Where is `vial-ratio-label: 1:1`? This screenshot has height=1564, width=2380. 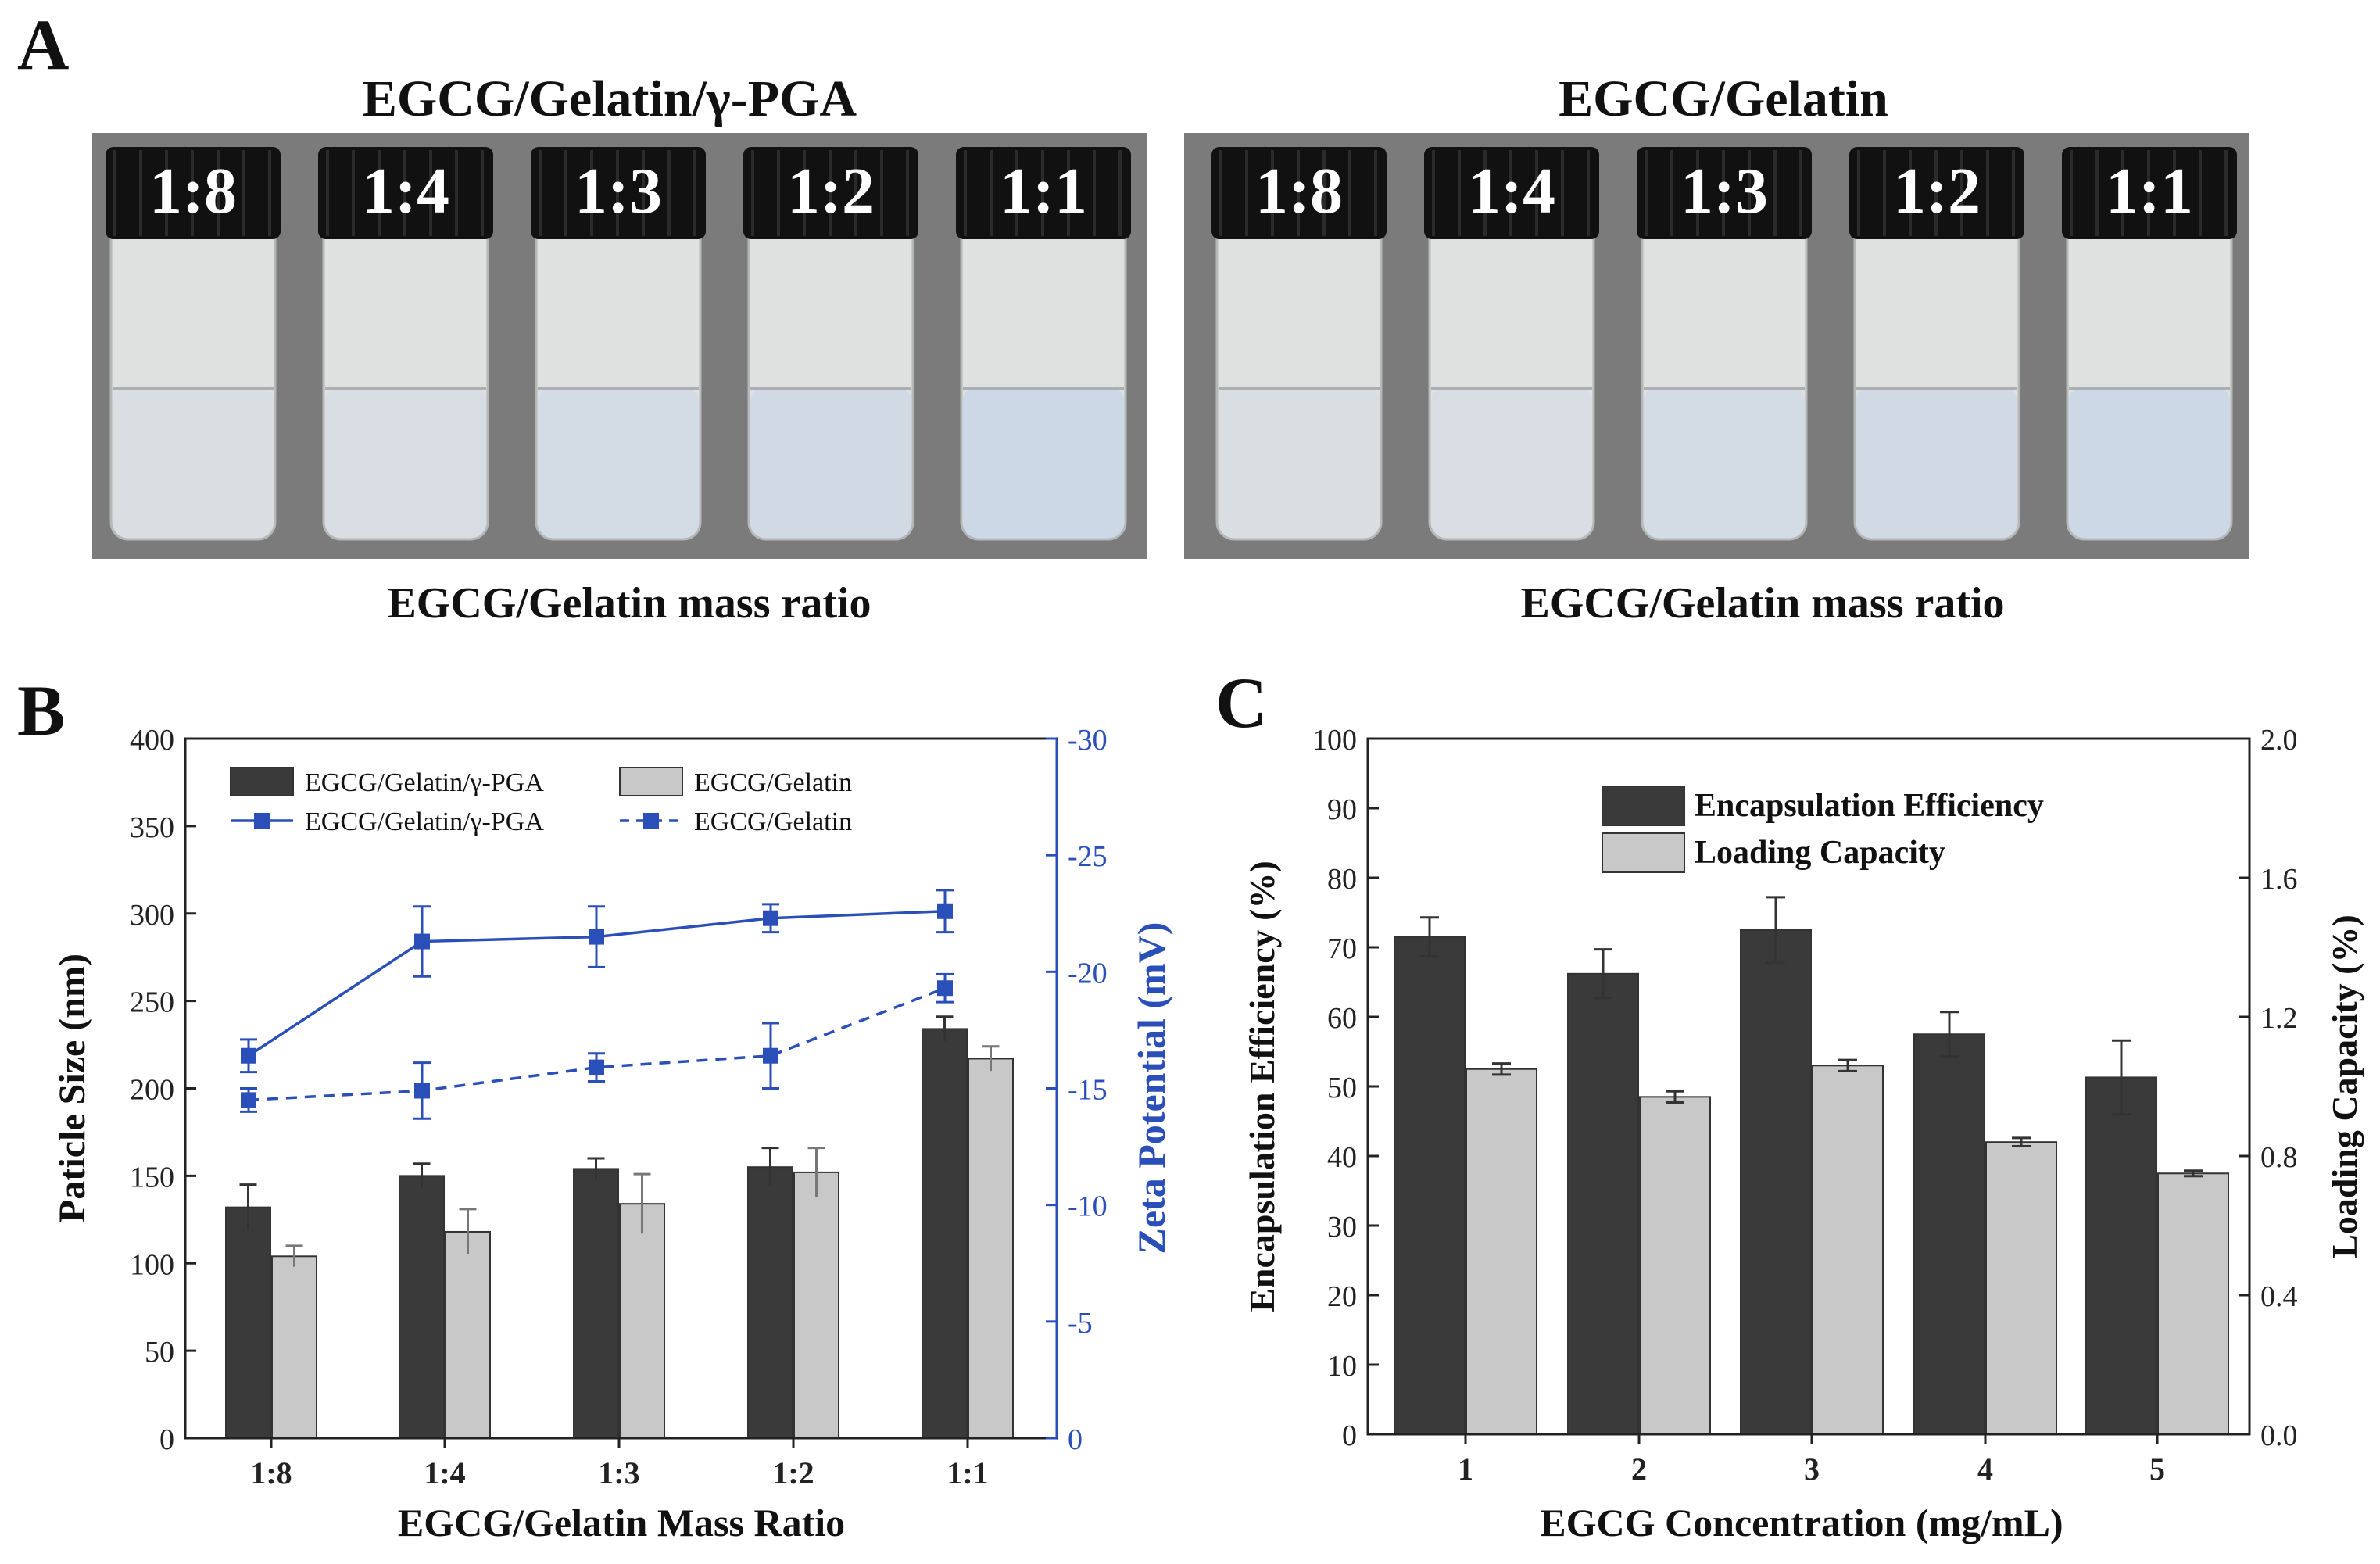
vial-ratio-label: 1:1 is located at coordinates (2149, 191).